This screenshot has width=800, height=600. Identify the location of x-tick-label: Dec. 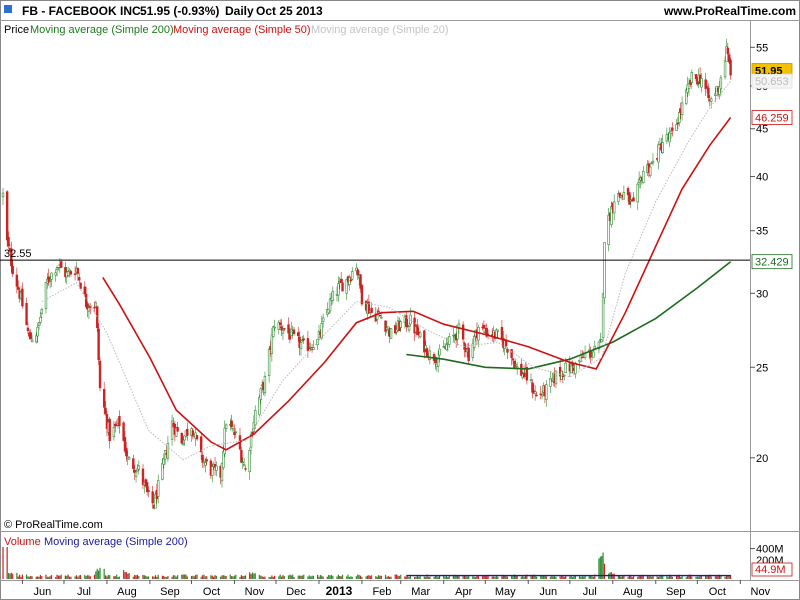
(296, 592).